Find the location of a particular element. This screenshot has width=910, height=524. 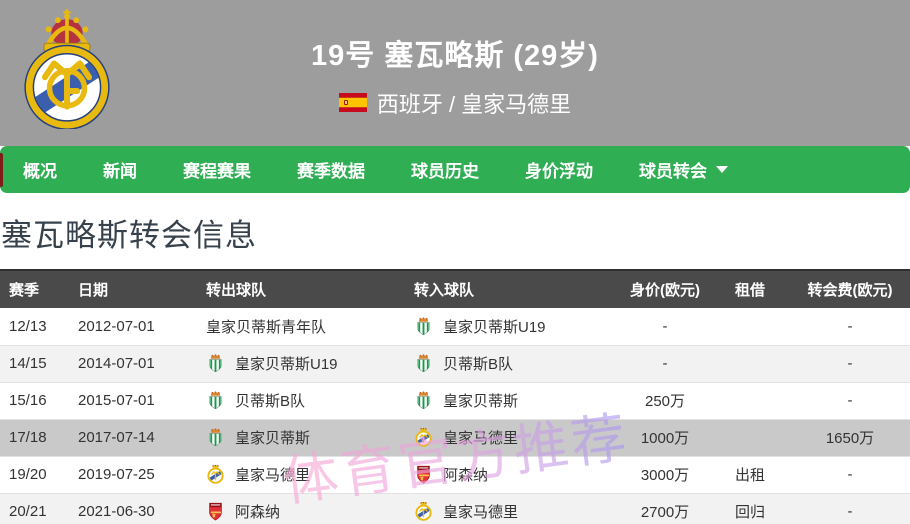

in_team-cell: 皇家贝蒂斯 is located at coordinates (512, 401).